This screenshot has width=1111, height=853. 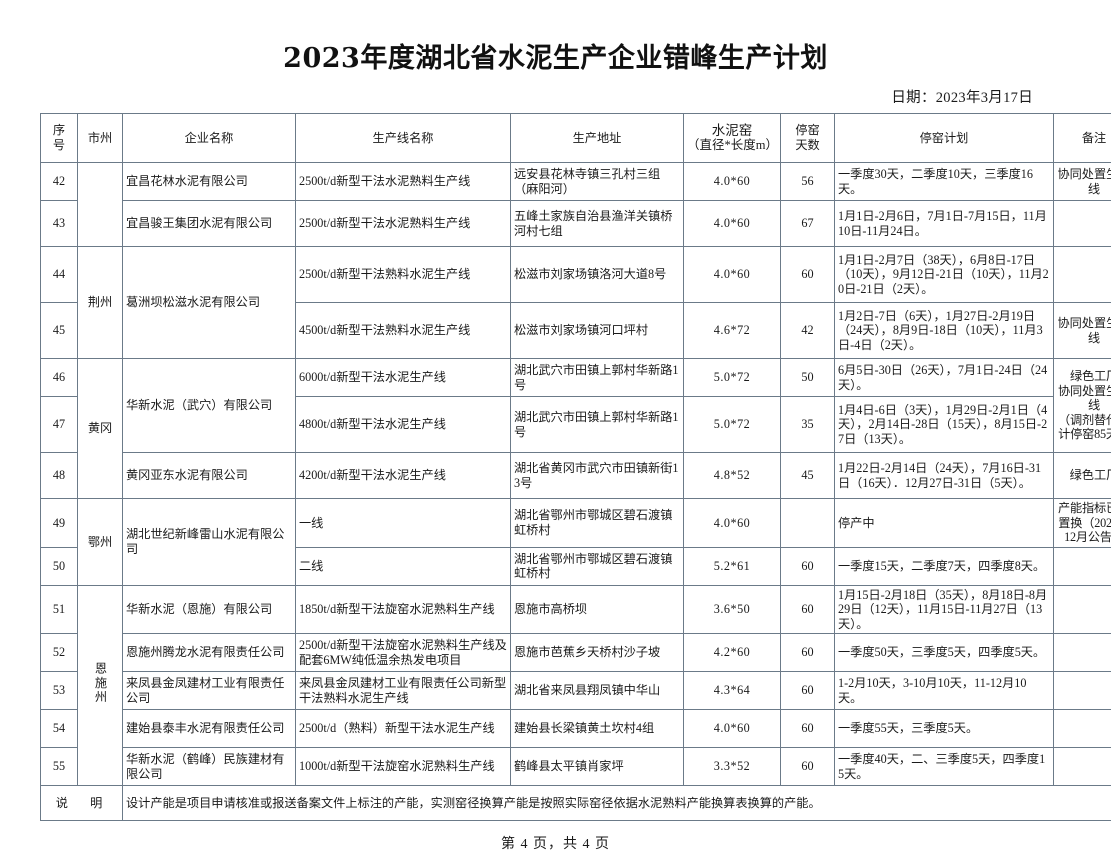 What do you see at coordinates (807, 145) in the screenshot?
I see `column-header-days-line2: 天数` at bounding box center [807, 145].